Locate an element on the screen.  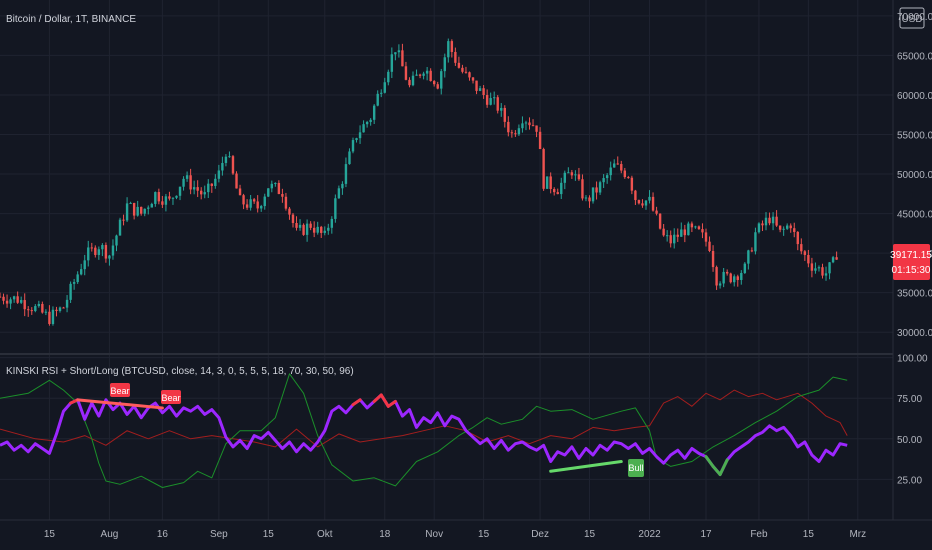
bull-label-1: Bull is located at coordinates (636, 468).